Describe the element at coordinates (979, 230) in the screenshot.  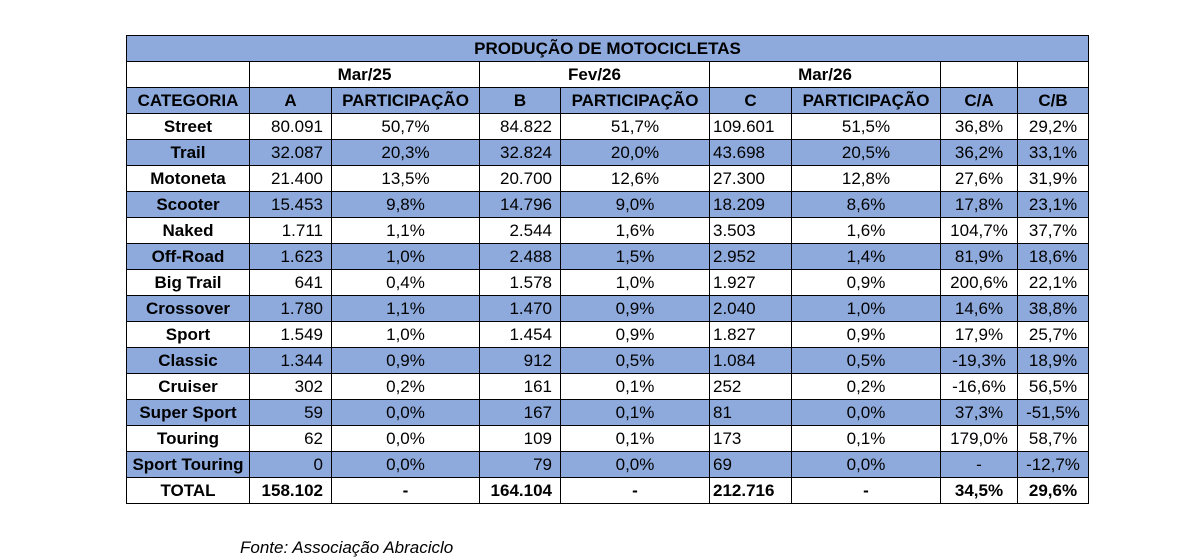
I see `value-cell: 104,7%` at that location.